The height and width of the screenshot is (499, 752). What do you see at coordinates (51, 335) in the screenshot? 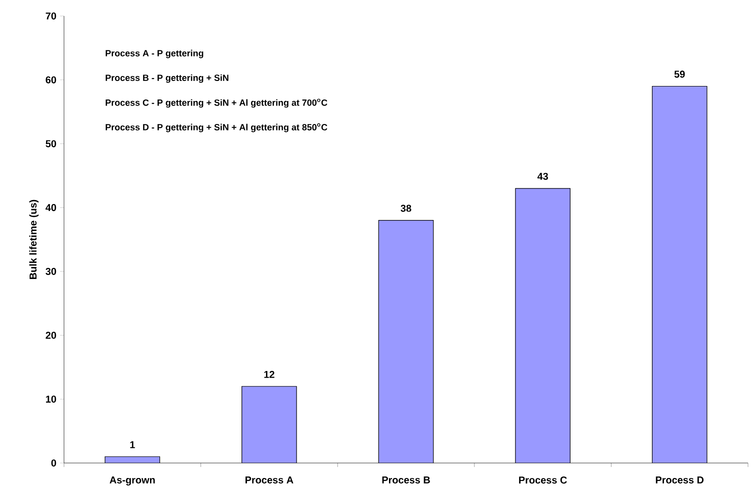
I see `y-tick-label: 20` at bounding box center [51, 335].